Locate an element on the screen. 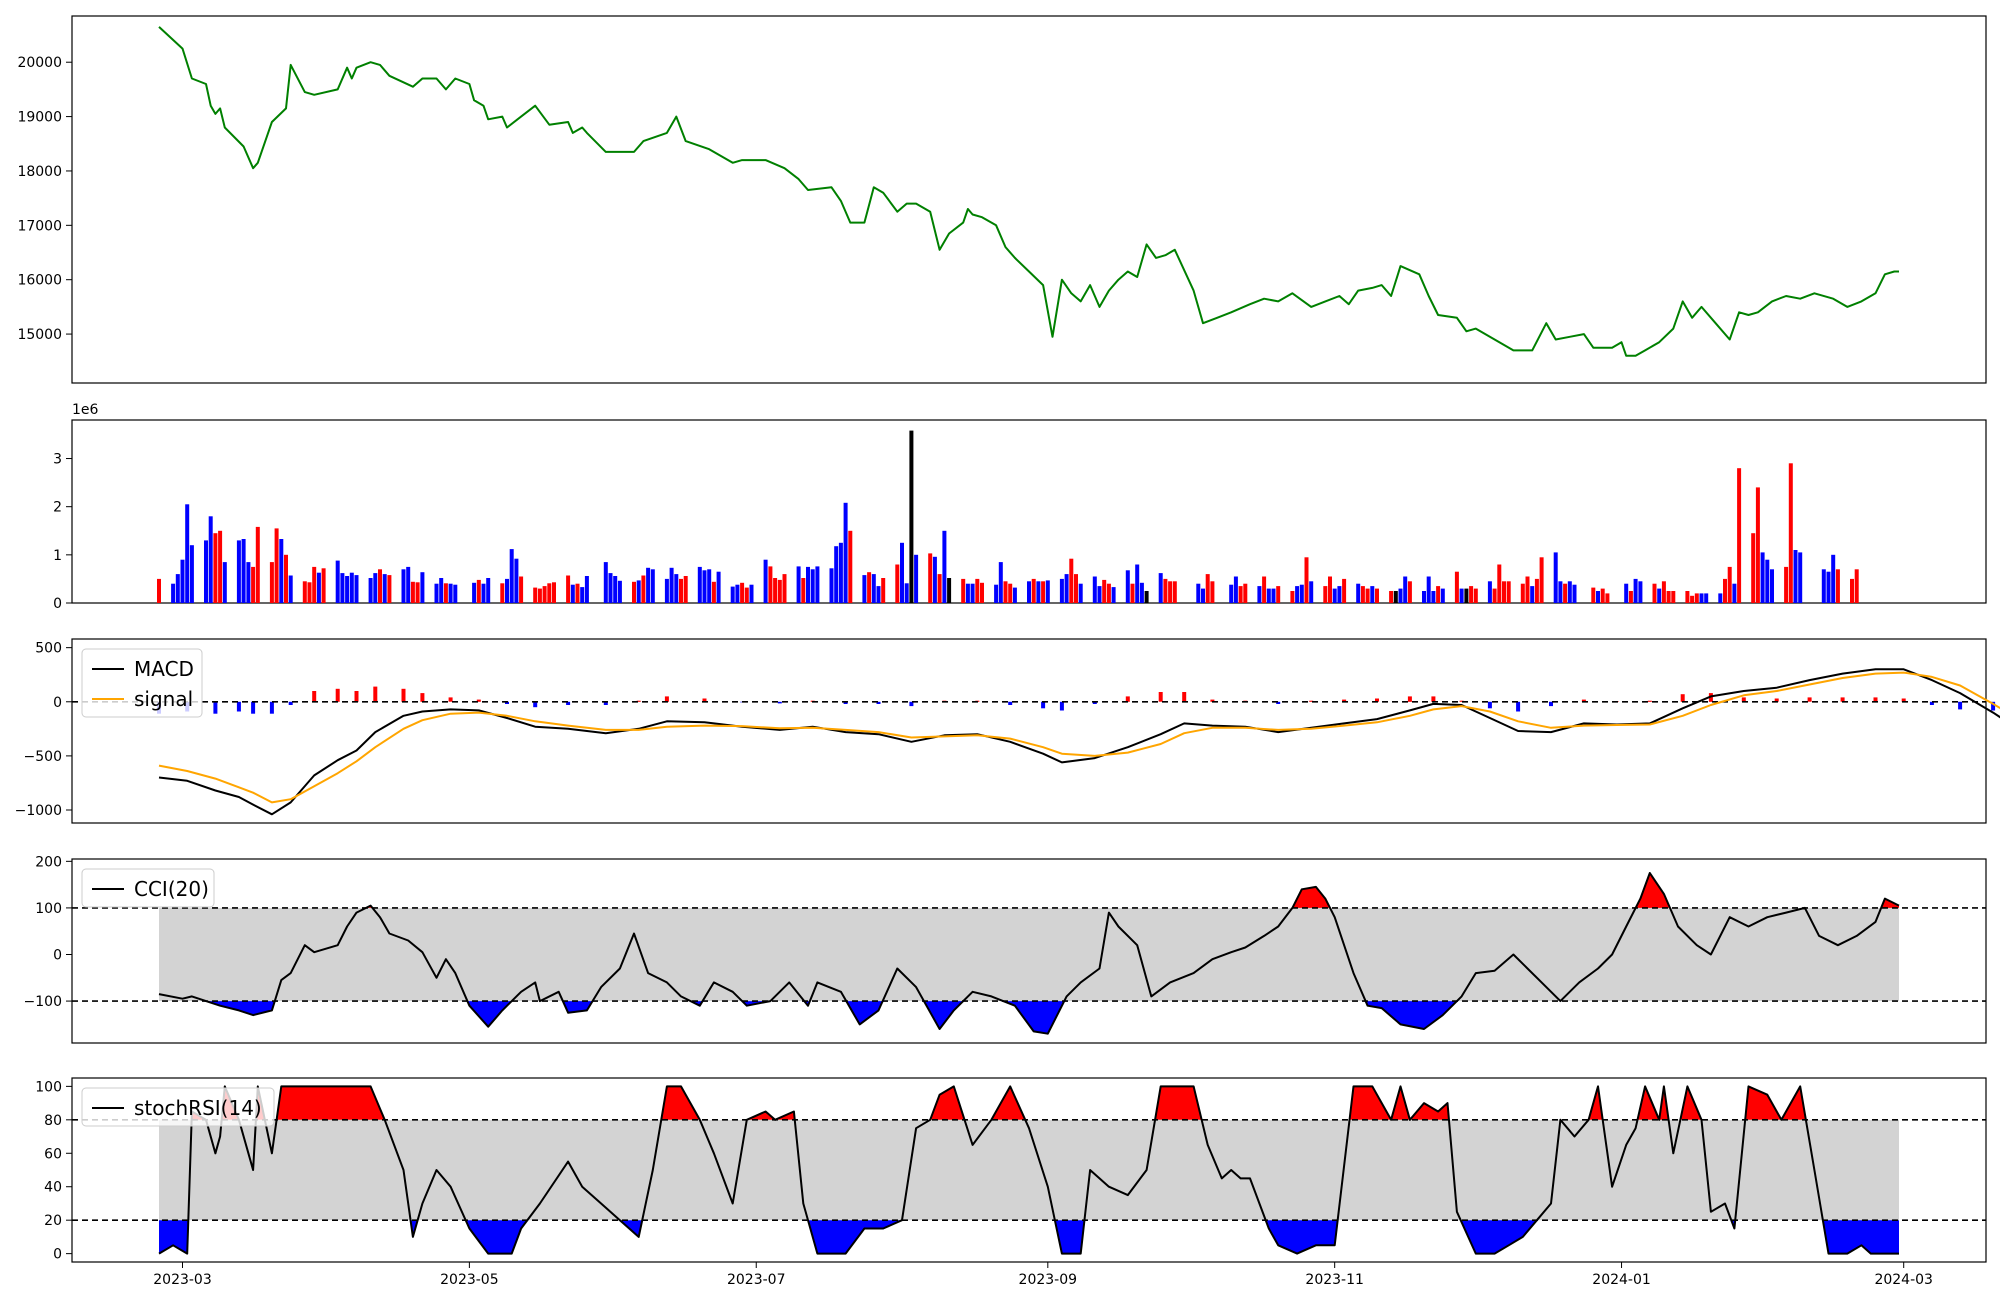 This screenshot has width=2000, height=1300. y-tick-label: 1 is located at coordinates (57, 556).